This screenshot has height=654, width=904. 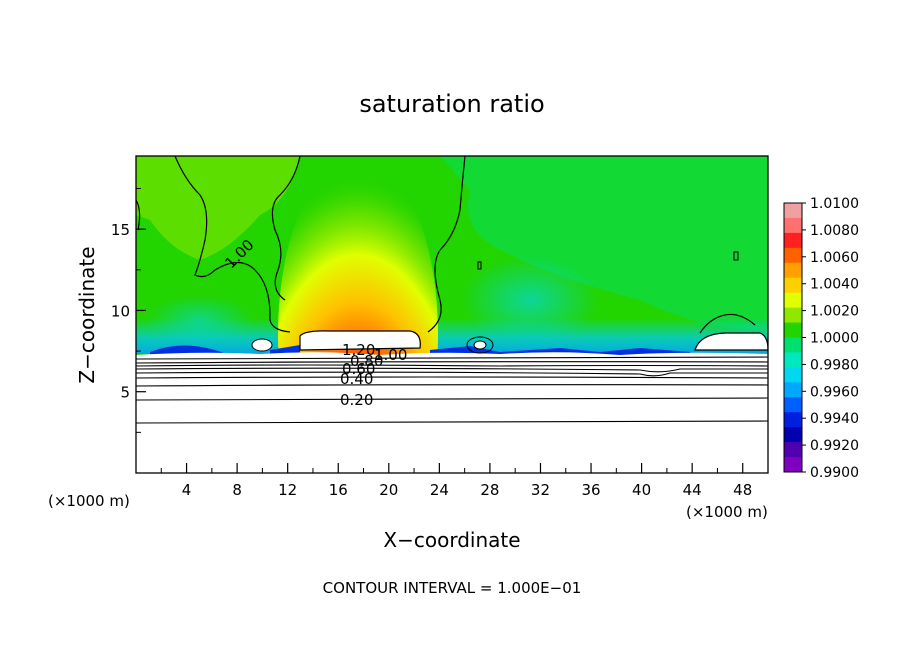 I want to click on contour-1-00-right, so click(x=446, y=244).